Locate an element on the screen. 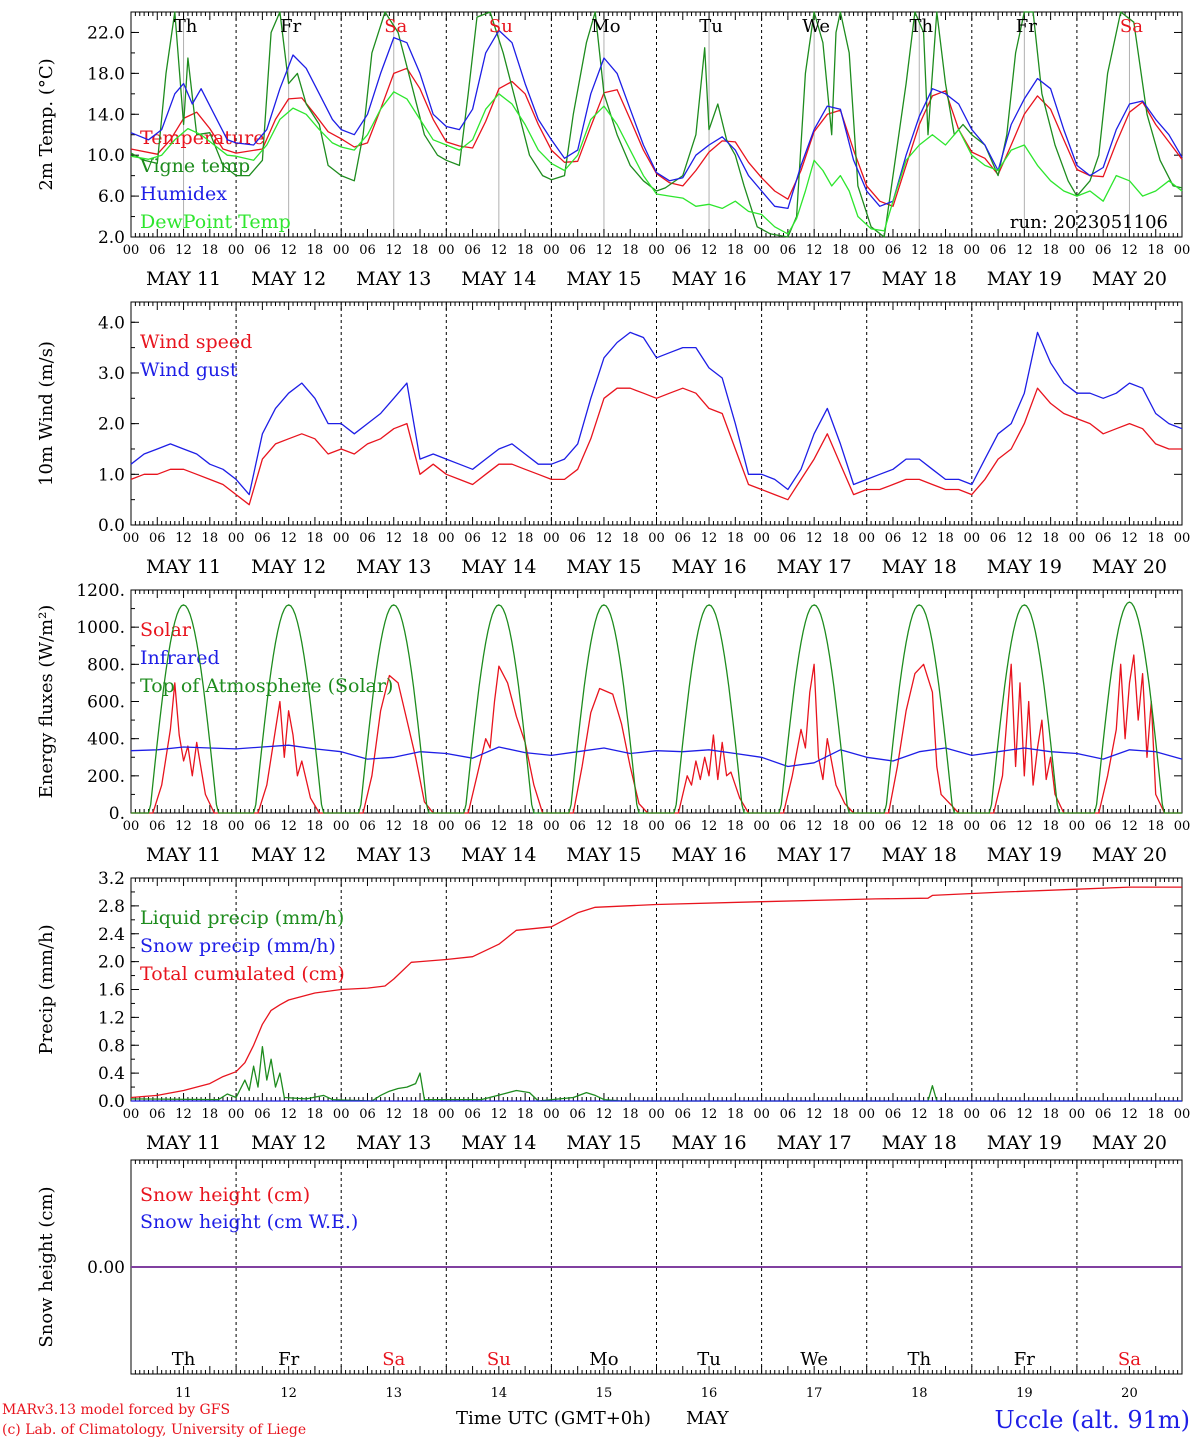 Image resolution: width=1194 pixels, height=1440 pixels. legend-entry: Vigne temp is located at coordinates (194, 166).